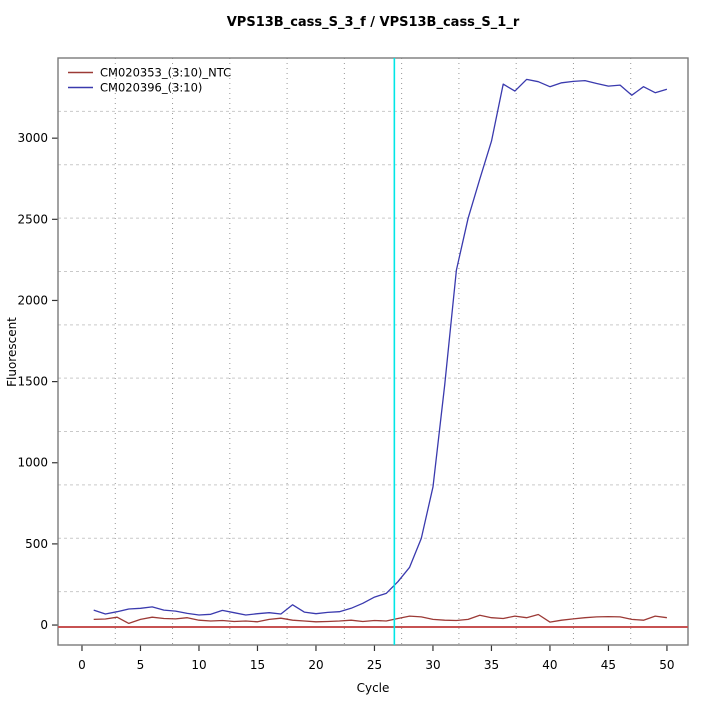  Describe the element at coordinates (549, 665) in the screenshot. I see `x-tick-label: 40` at that location.